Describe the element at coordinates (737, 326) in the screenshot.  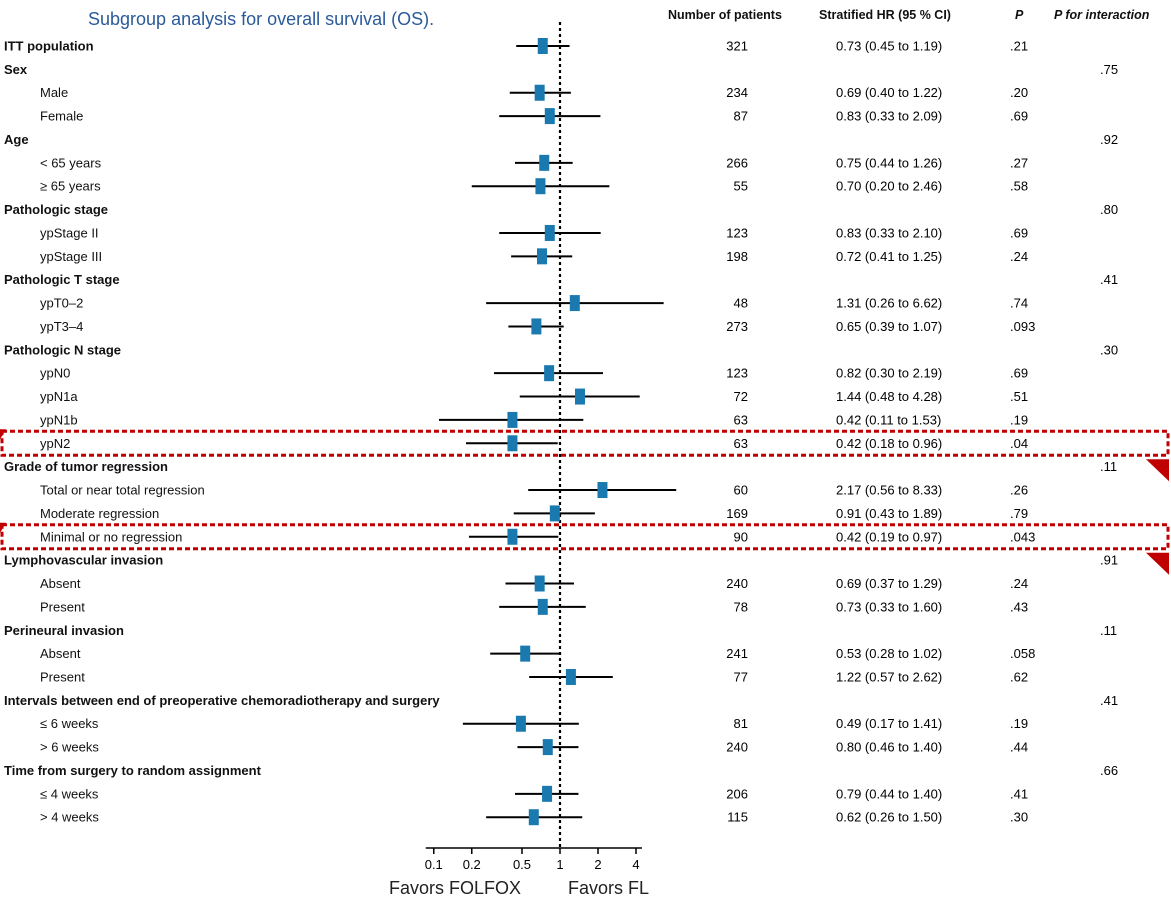
I see `patients-value: 273` at that location.